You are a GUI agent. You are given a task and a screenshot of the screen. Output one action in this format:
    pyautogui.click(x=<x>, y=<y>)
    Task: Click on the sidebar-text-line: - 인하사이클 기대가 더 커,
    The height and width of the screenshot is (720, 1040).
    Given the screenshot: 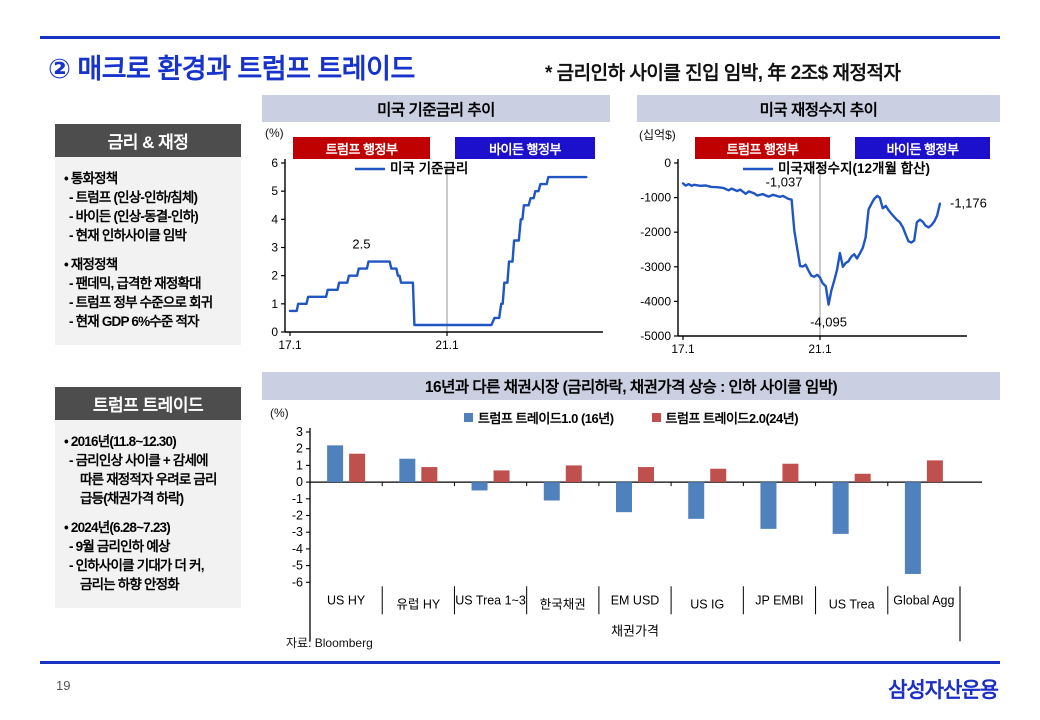 What is the action you would take?
    pyautogui.click(x=136, y=565)
    